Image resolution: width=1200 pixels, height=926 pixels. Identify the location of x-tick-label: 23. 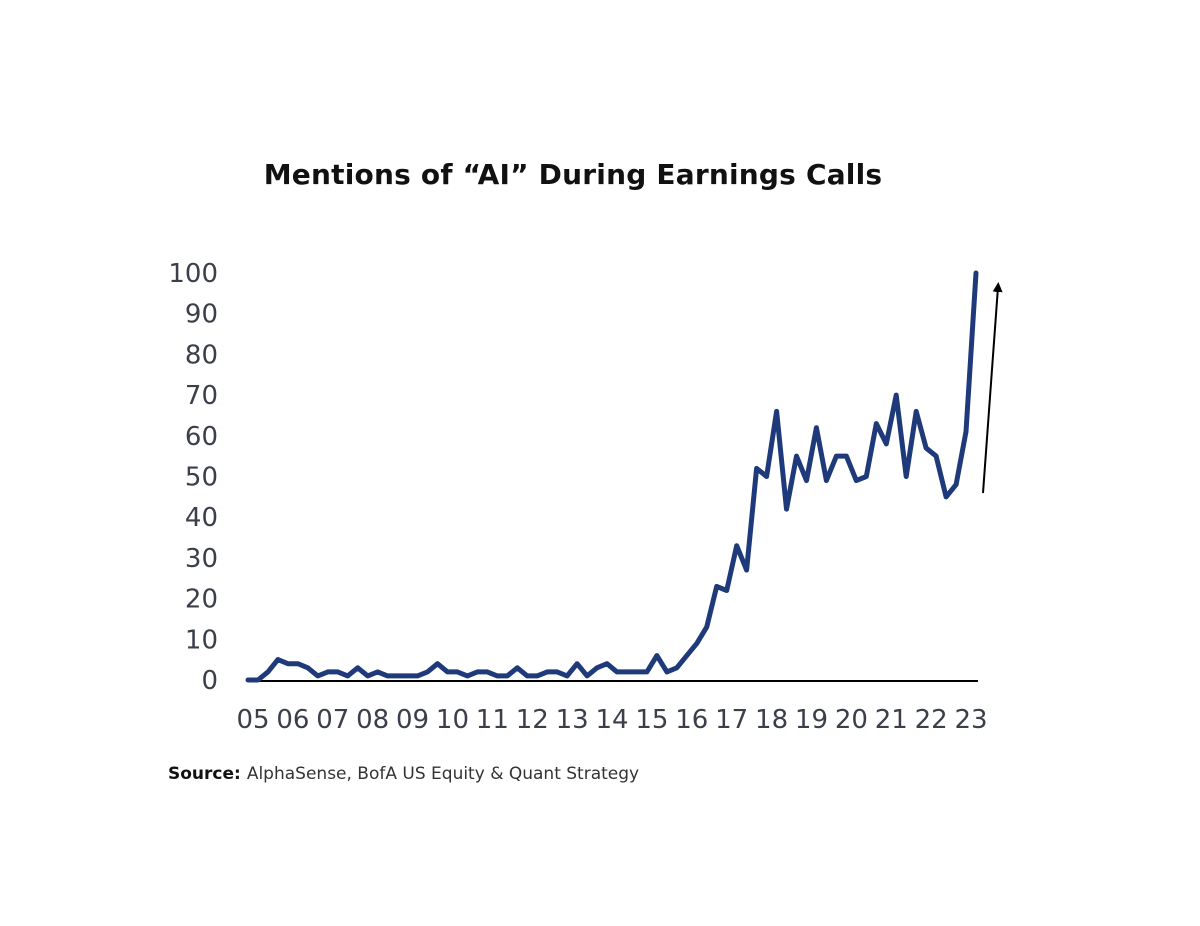
(970, 720).